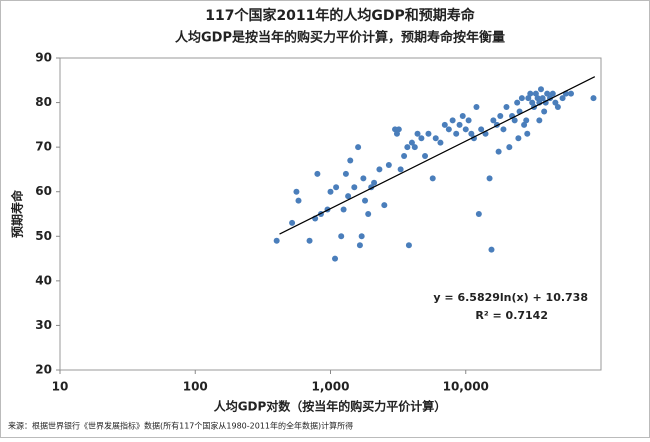 This screenshot has height=442, width=650. Describe the element at coordinates (43, 191) in the screenshot. I see `y-tick-label: 60` at that location.